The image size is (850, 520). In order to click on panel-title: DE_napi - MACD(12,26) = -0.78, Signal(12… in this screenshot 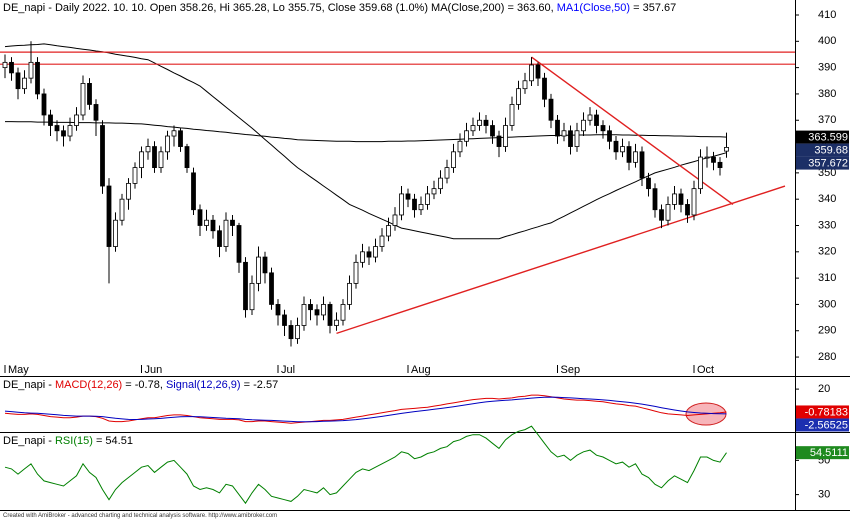, I will do `click(140, 385)`.